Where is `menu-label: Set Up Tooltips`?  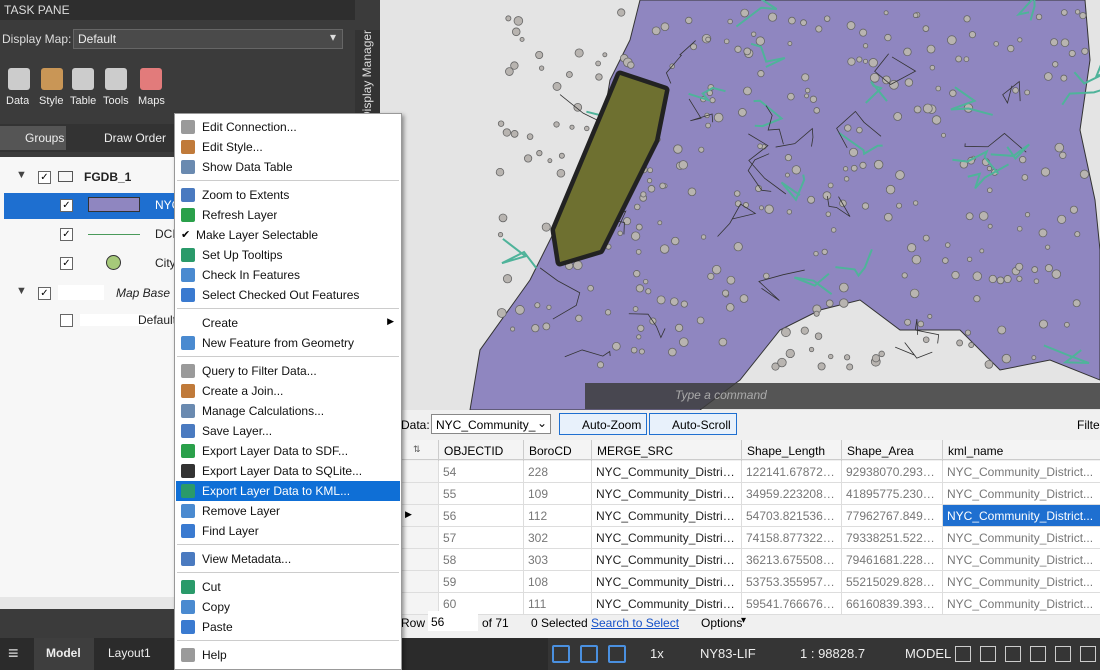 menu-label: Set Up Tooltips is located at coordinates (242, 255).